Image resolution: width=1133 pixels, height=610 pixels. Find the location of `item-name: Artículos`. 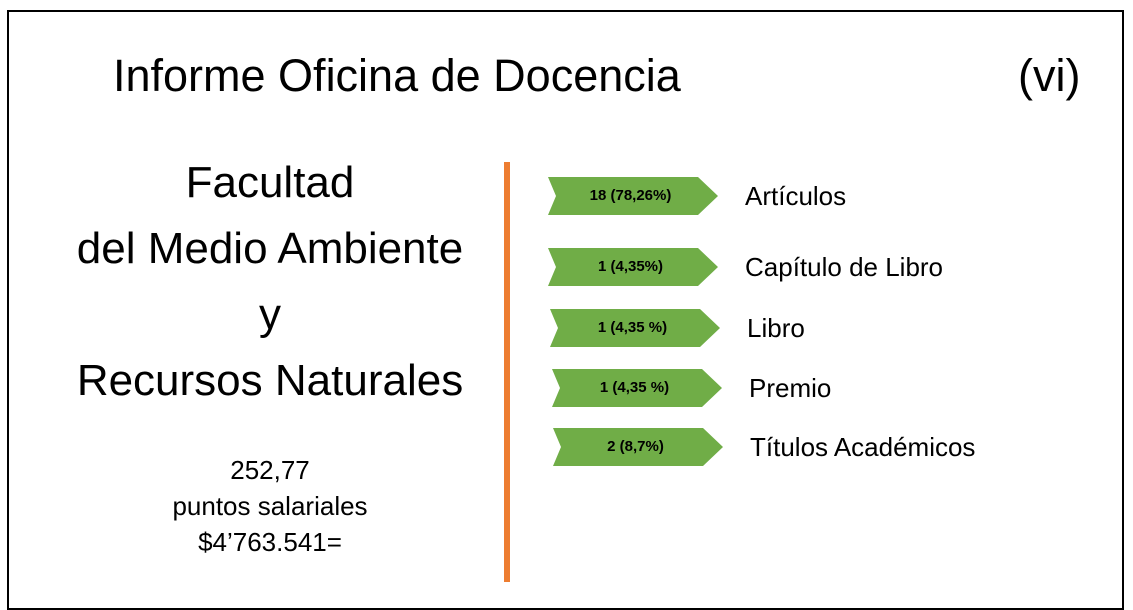

item-name: Artículos is located at coordinates (796, 196).